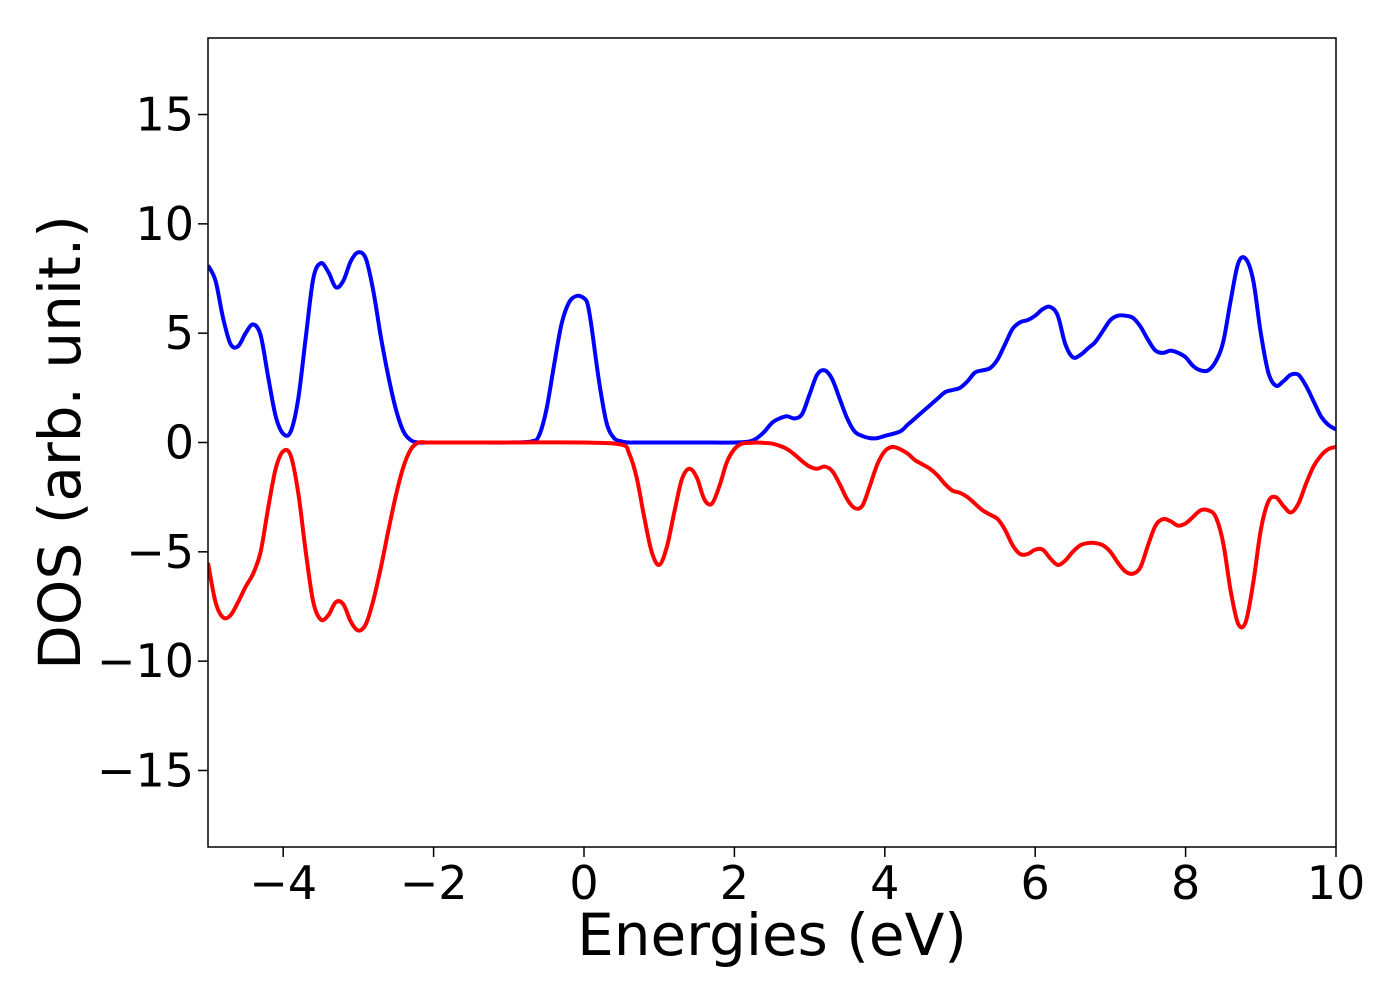 The width and height of the screenshot is (1400, 1000). Describe the element at coordinates (283, 883) in the screenshot. I see `x-tick-label: −4` at that location.